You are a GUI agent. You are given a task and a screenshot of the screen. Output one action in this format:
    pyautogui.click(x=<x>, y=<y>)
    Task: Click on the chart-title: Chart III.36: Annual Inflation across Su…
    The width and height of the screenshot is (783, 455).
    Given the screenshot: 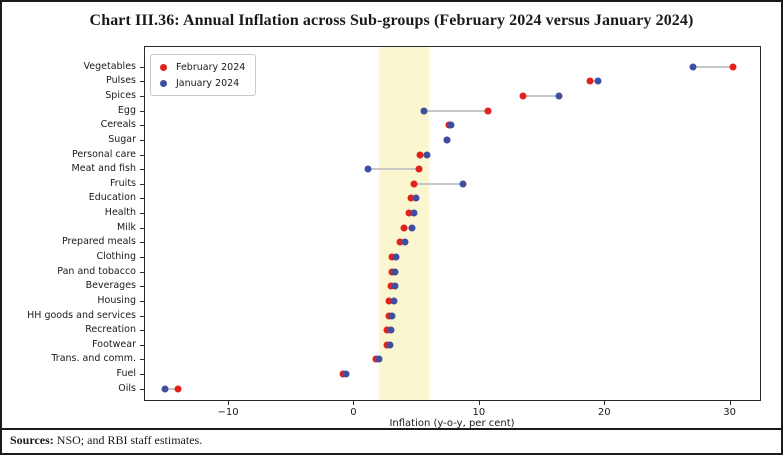 What is the action you would take?
    pyautogui.click(x=391, y=20)
    